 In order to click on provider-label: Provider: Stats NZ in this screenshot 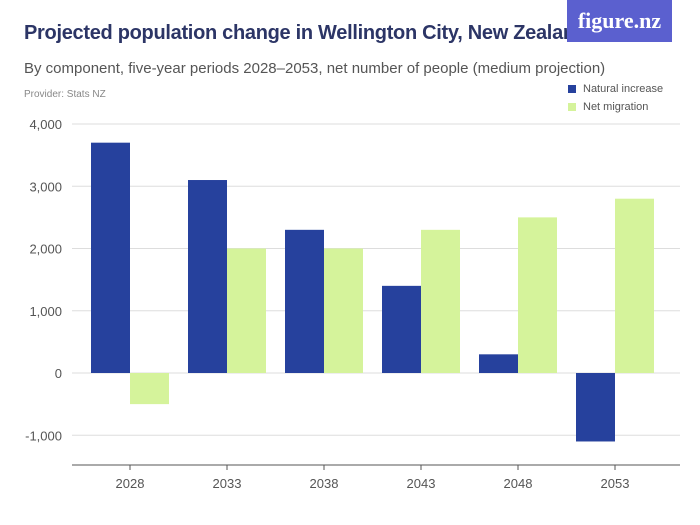, I will do `click(65, 94)`.